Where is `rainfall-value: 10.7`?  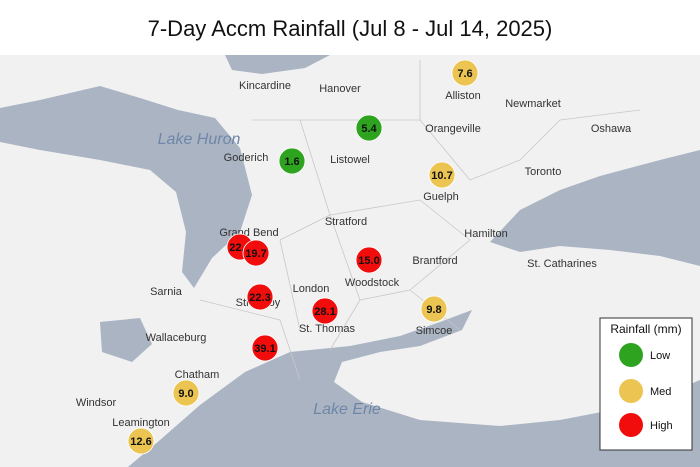 rainfall-value: 10.7 is located at coordinates (441, 176).